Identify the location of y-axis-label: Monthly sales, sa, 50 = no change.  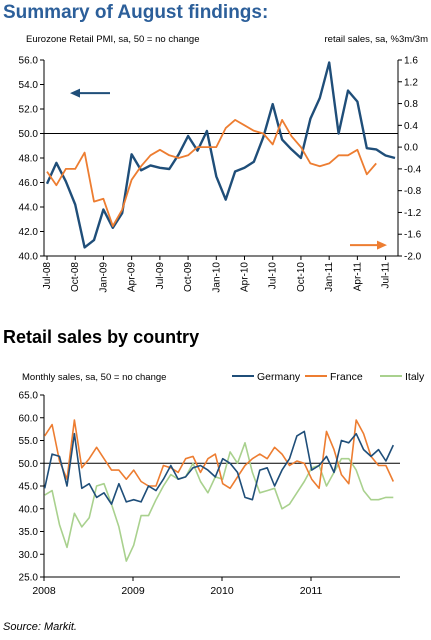
(94, 377).